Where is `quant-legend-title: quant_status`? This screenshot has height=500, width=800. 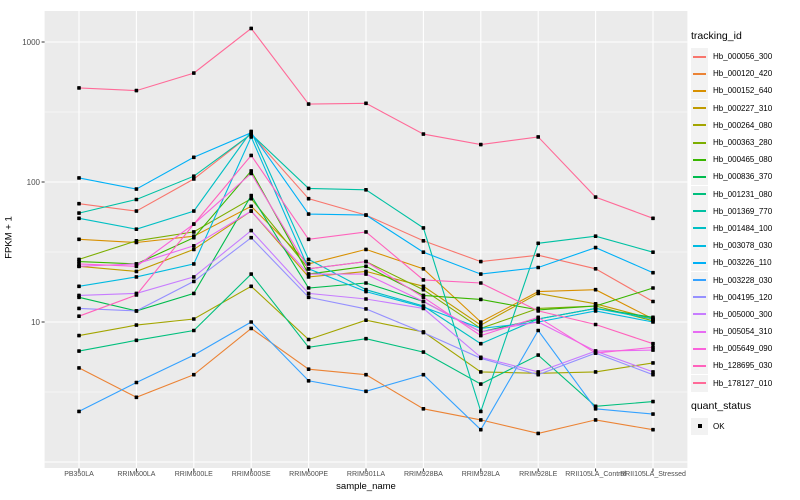 quant-legend-title: quant_status is located at coordinates (721, 405).